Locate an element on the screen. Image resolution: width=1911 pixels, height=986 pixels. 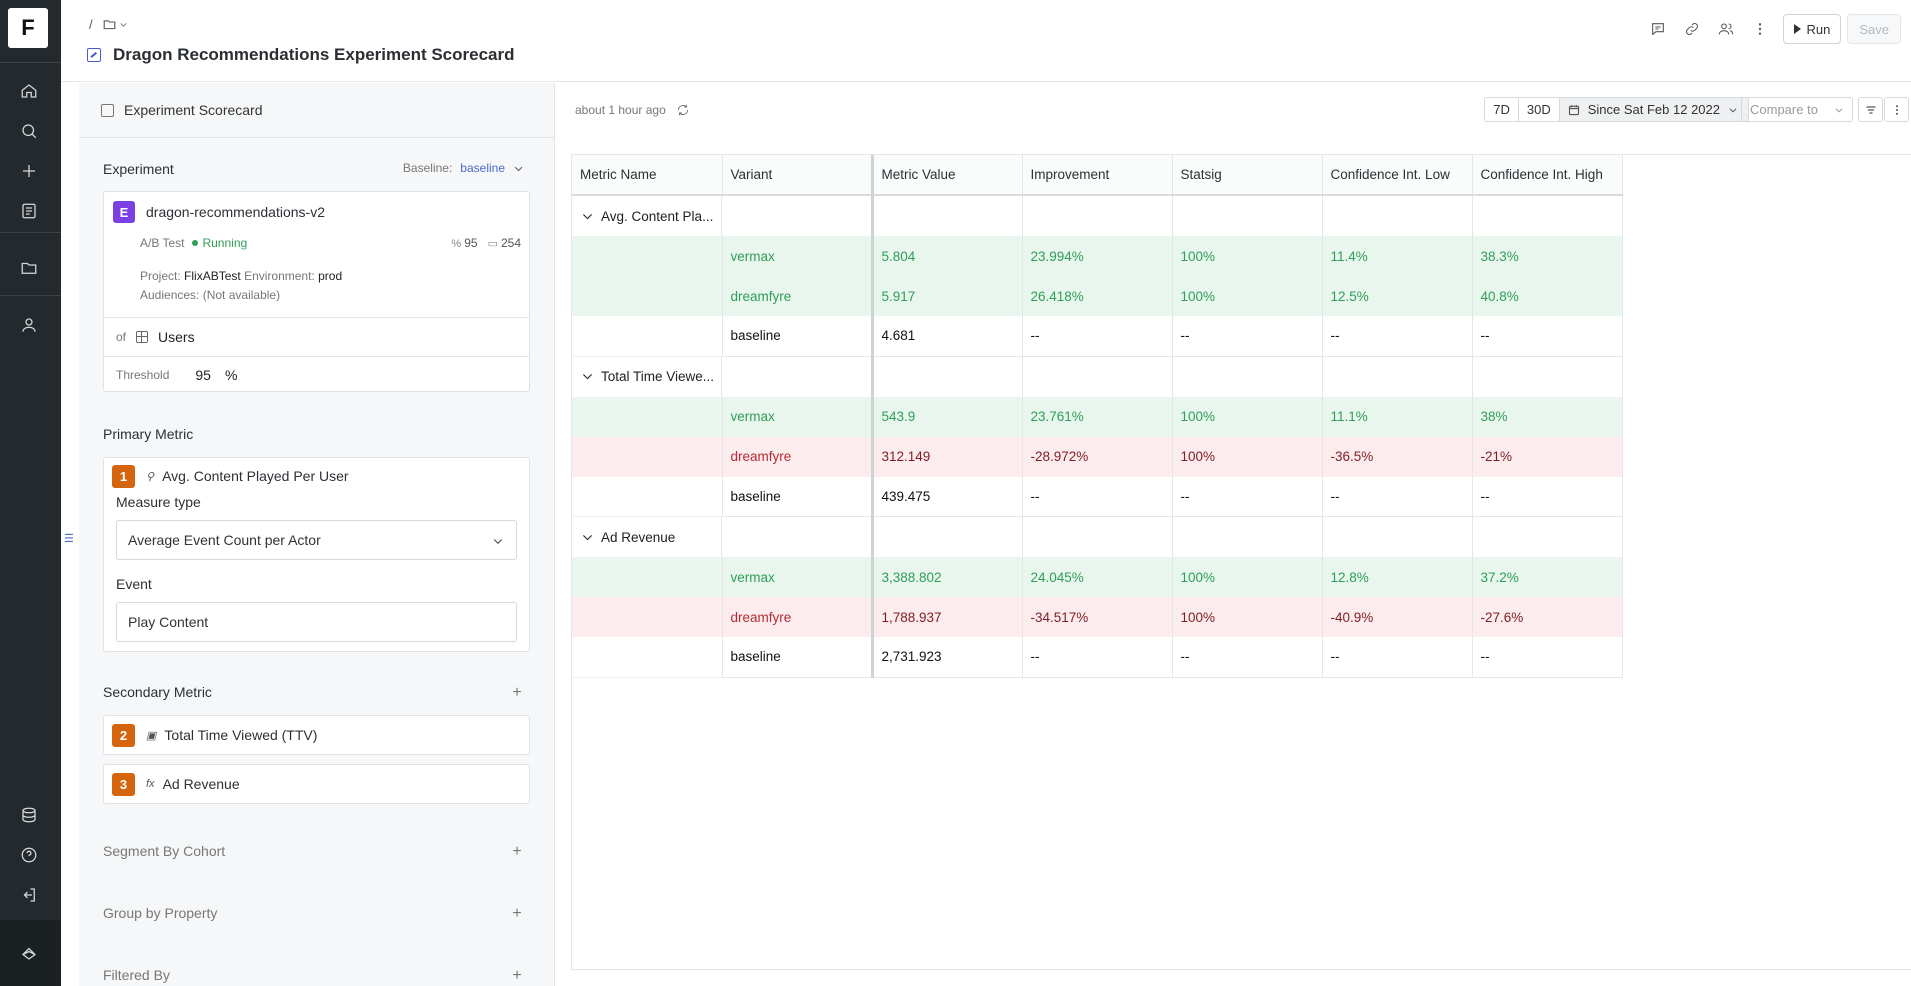
app-logo: F is located at coordinates (28, 28).